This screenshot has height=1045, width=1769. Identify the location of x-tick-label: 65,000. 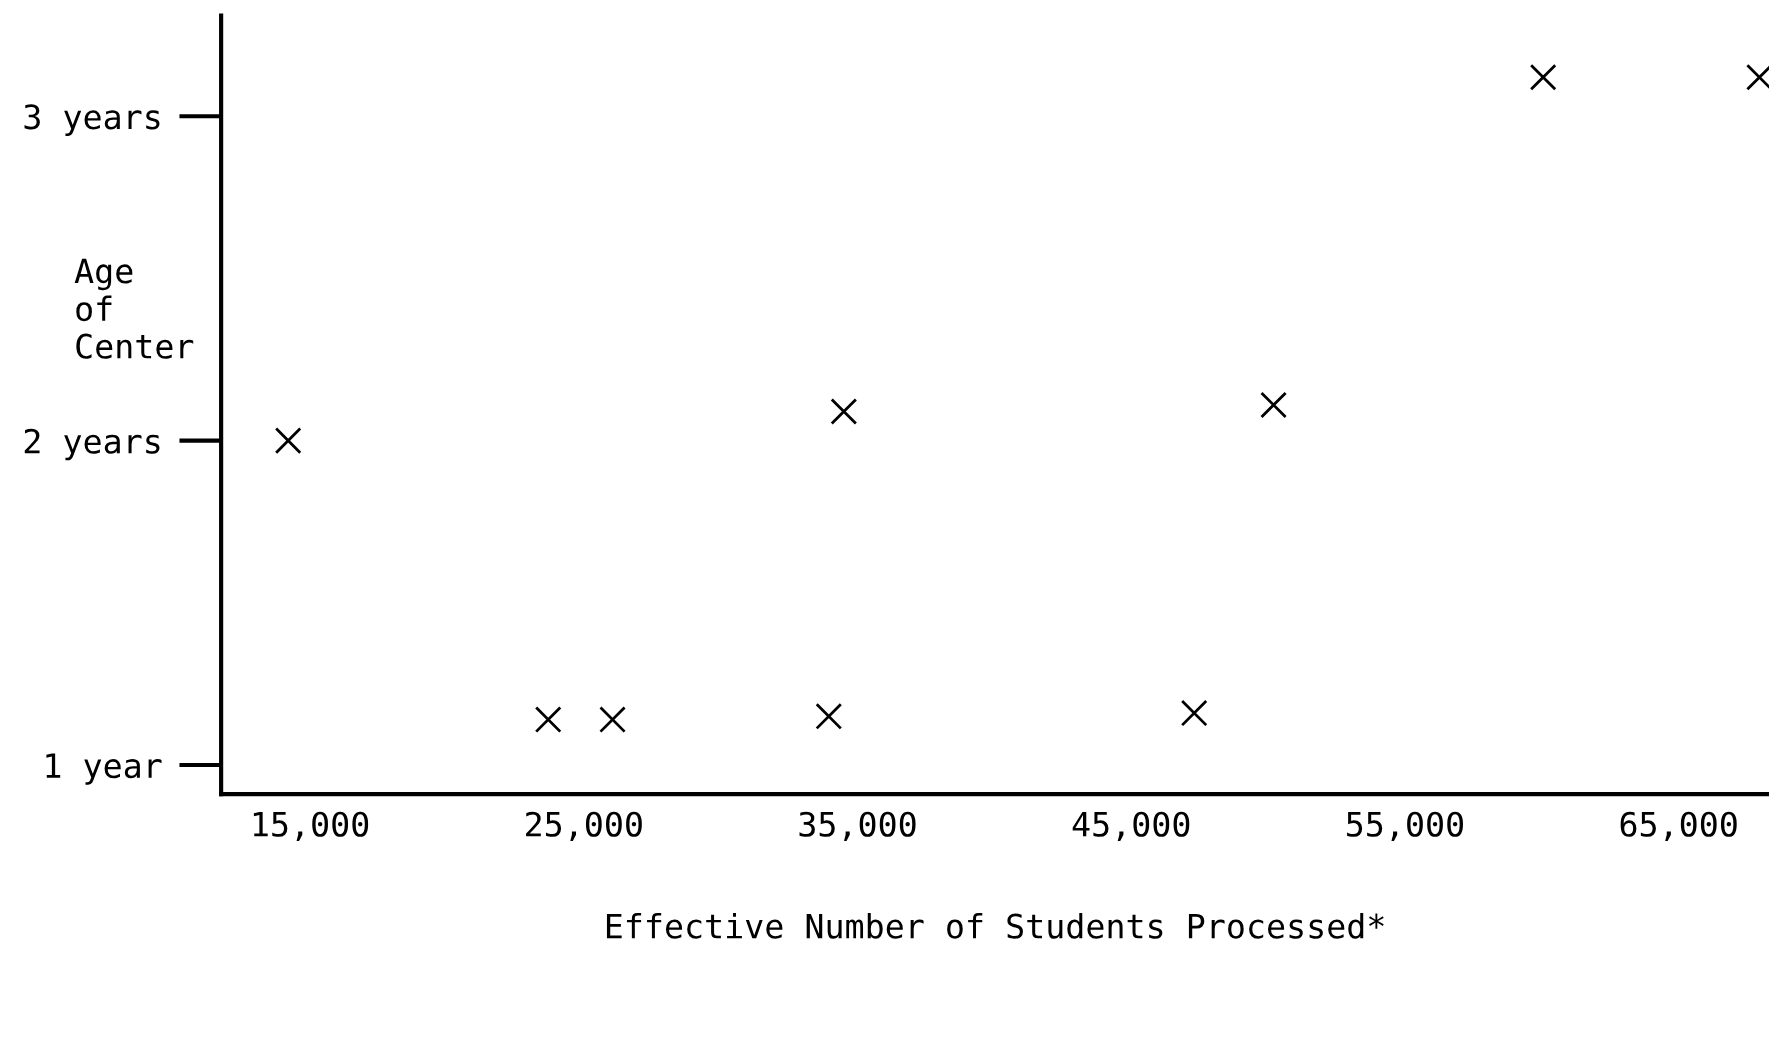
(1678, 826).